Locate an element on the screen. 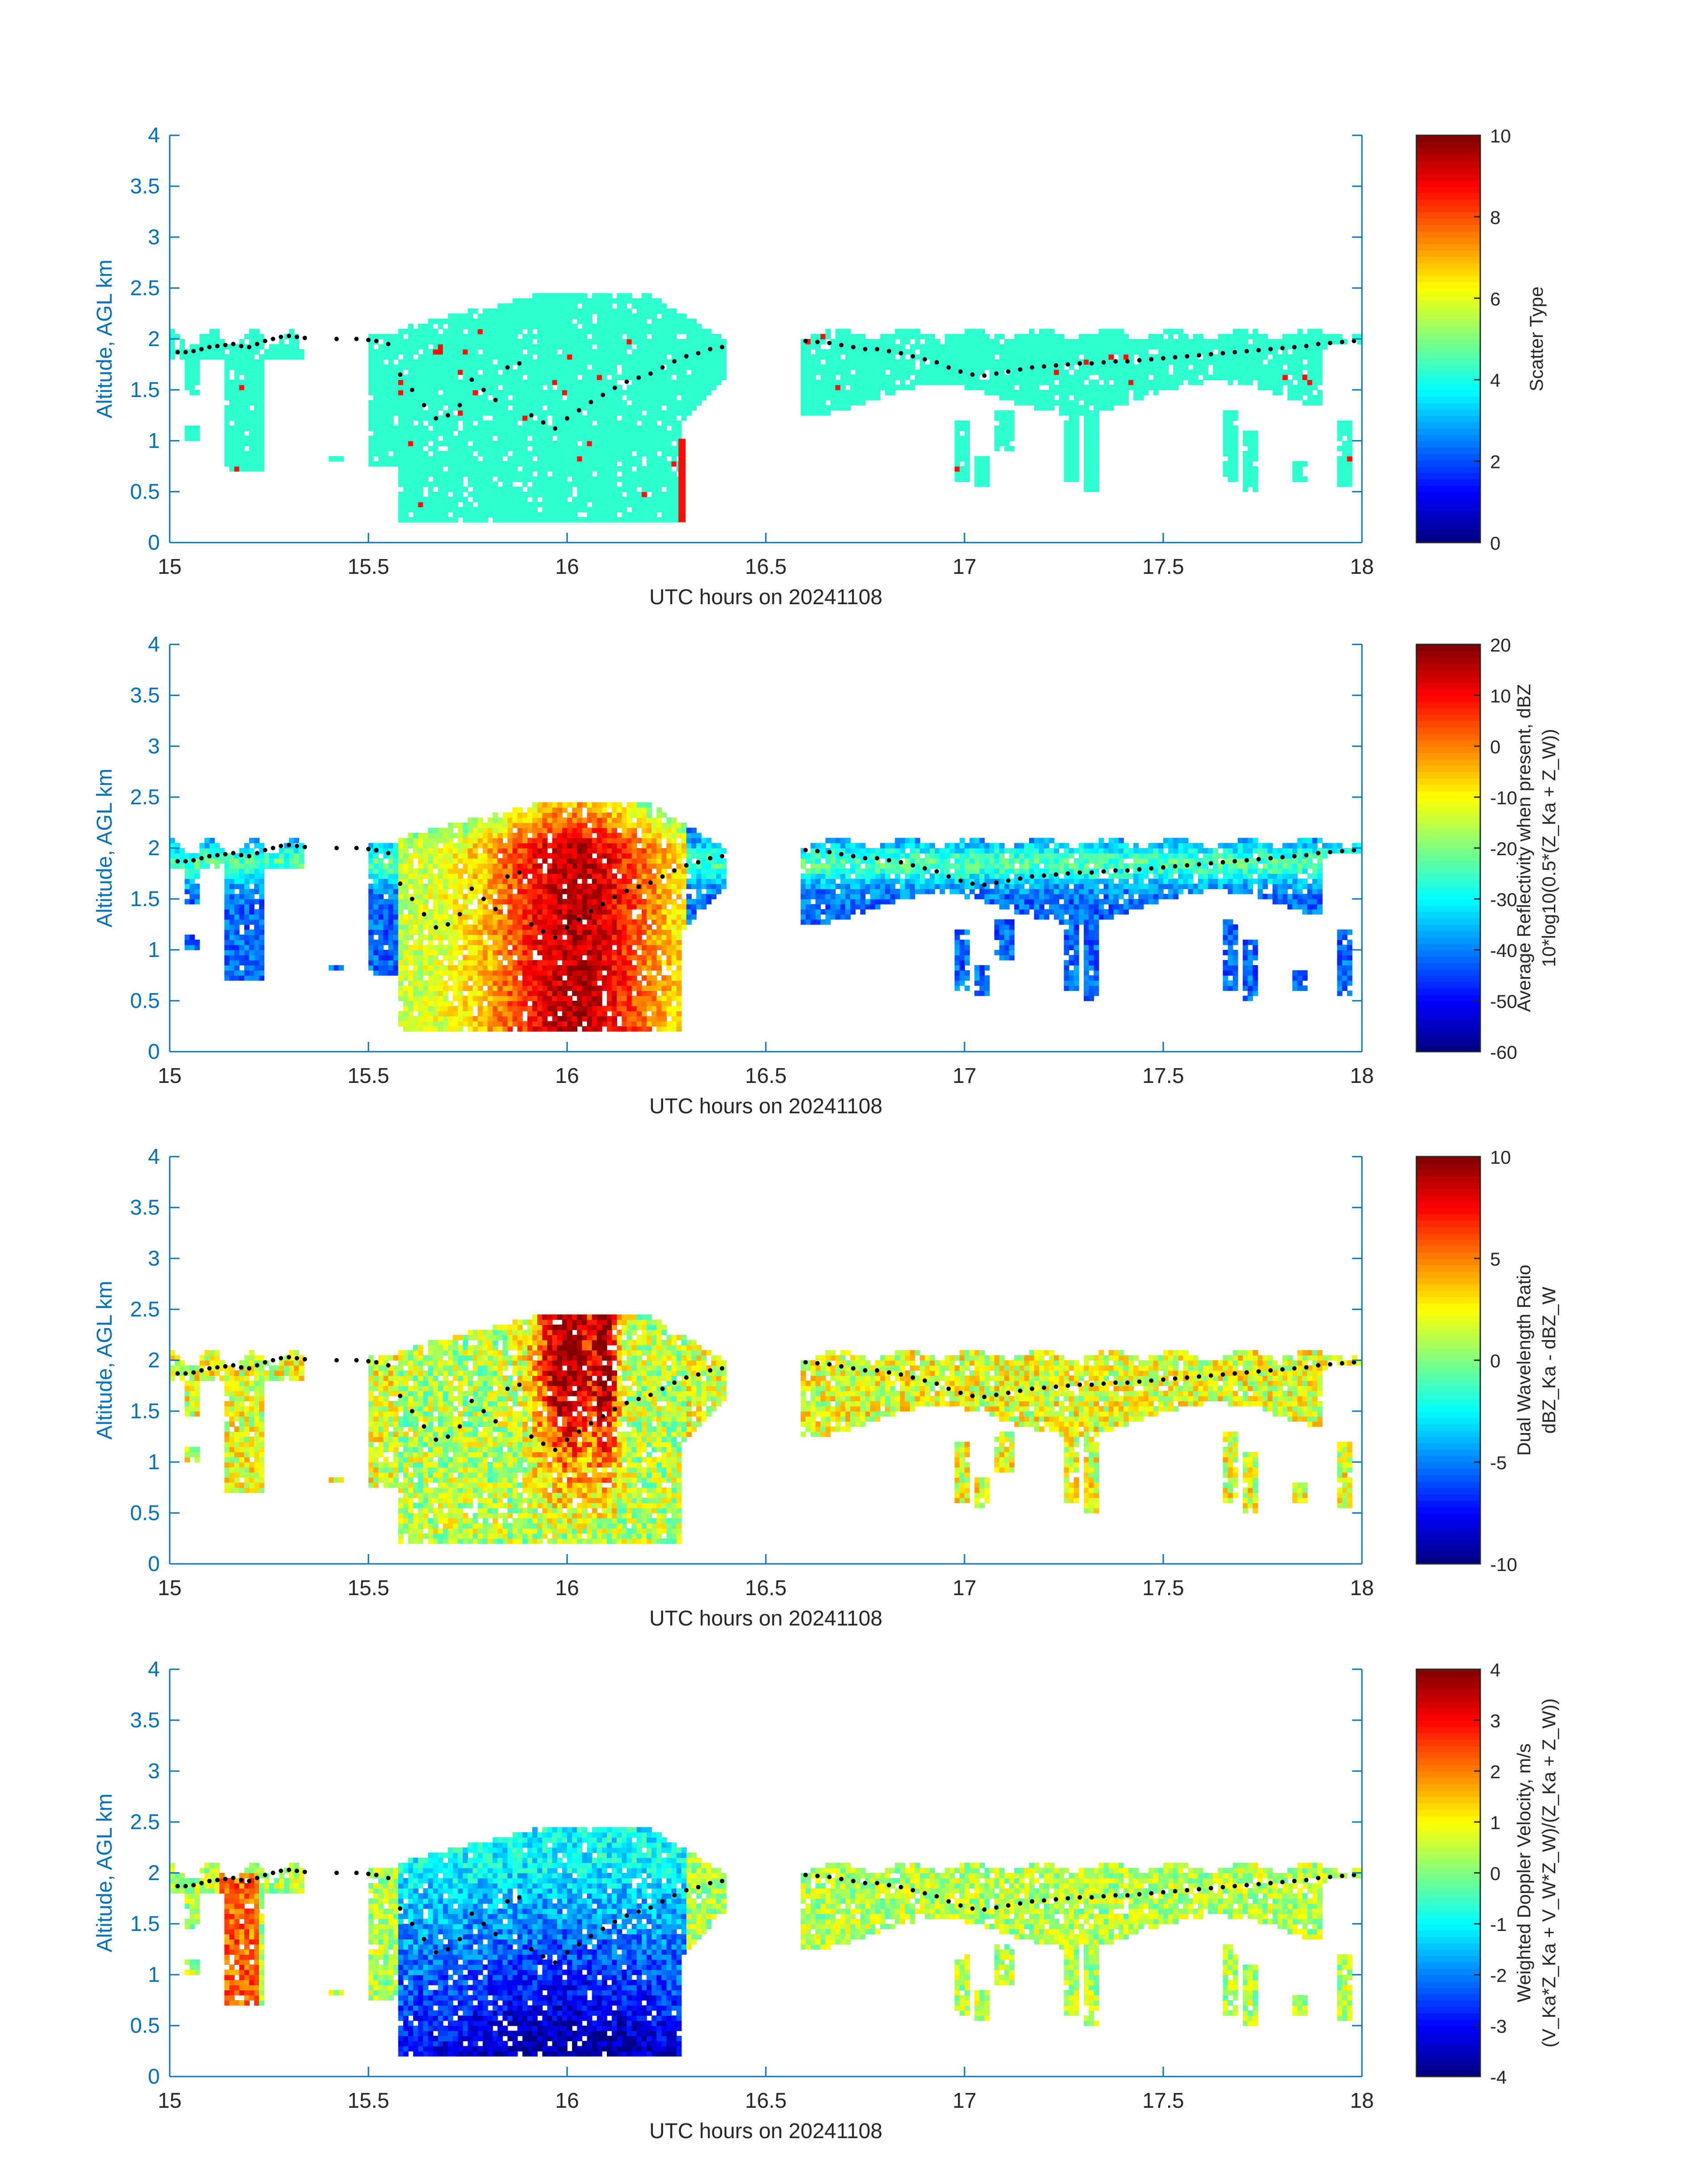 The image size is (1708, 2177). colorbar-frame is located at coordinates (1448, 338).